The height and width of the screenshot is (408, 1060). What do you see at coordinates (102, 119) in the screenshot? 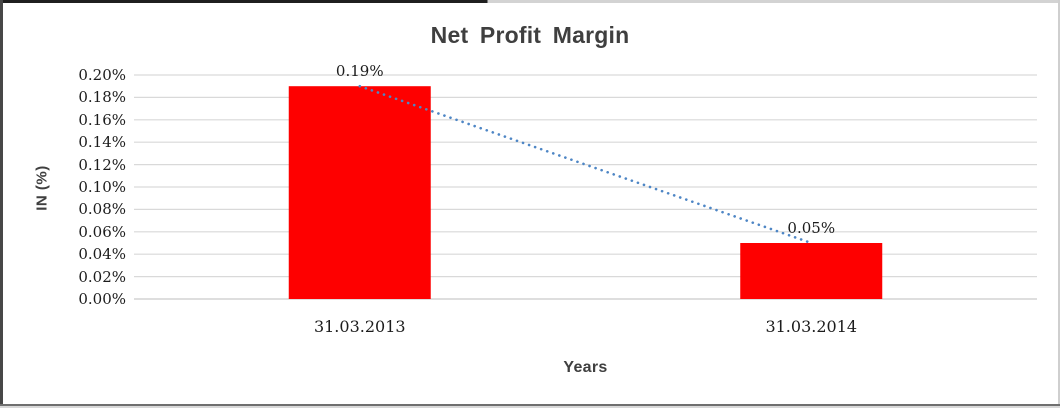
I see `y-axis-tick-label: 0.16%` at bounding box center [102, 119].